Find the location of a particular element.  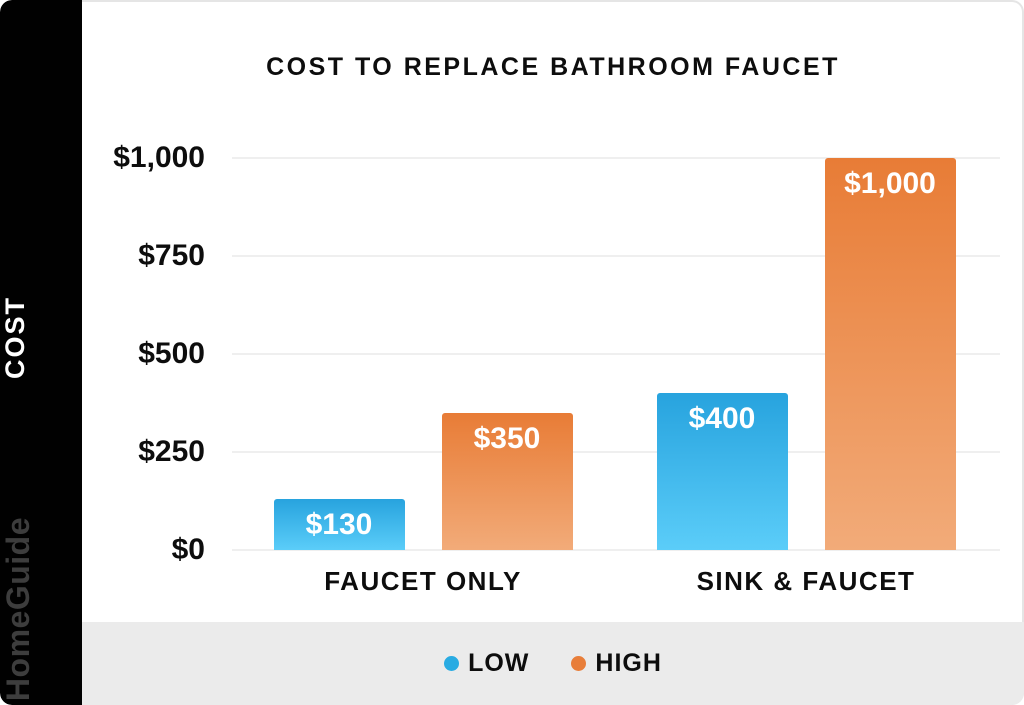

bar-value-label: $130 is located at coordinates (339, 524).